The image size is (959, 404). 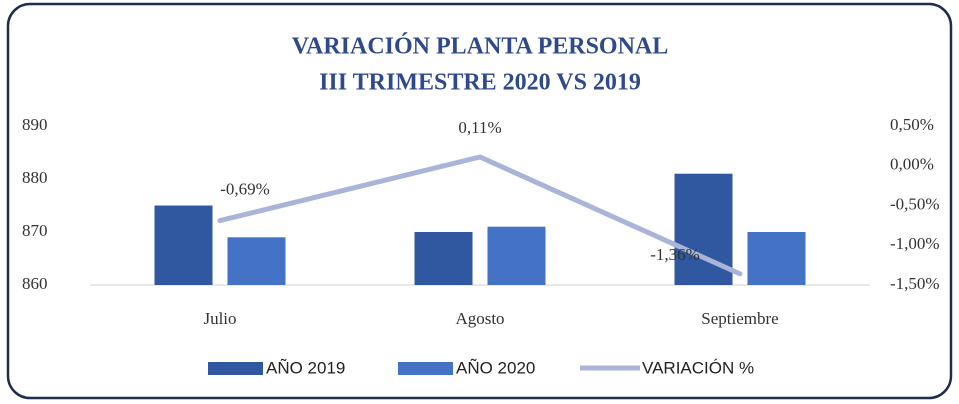 I want to click on x-tick-label: Agosto, so click(x=479, y=318).